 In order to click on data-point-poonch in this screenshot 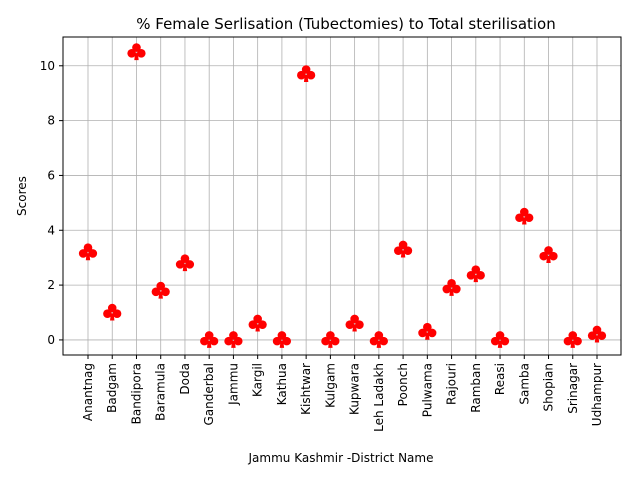, I will do `click(403, 249)`.